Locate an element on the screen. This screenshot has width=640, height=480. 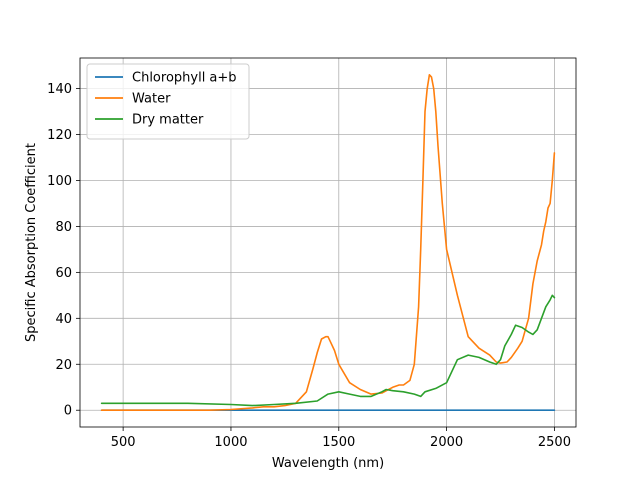
legend-label: Chlorophyll a+b is located at coordinates (184, 78).